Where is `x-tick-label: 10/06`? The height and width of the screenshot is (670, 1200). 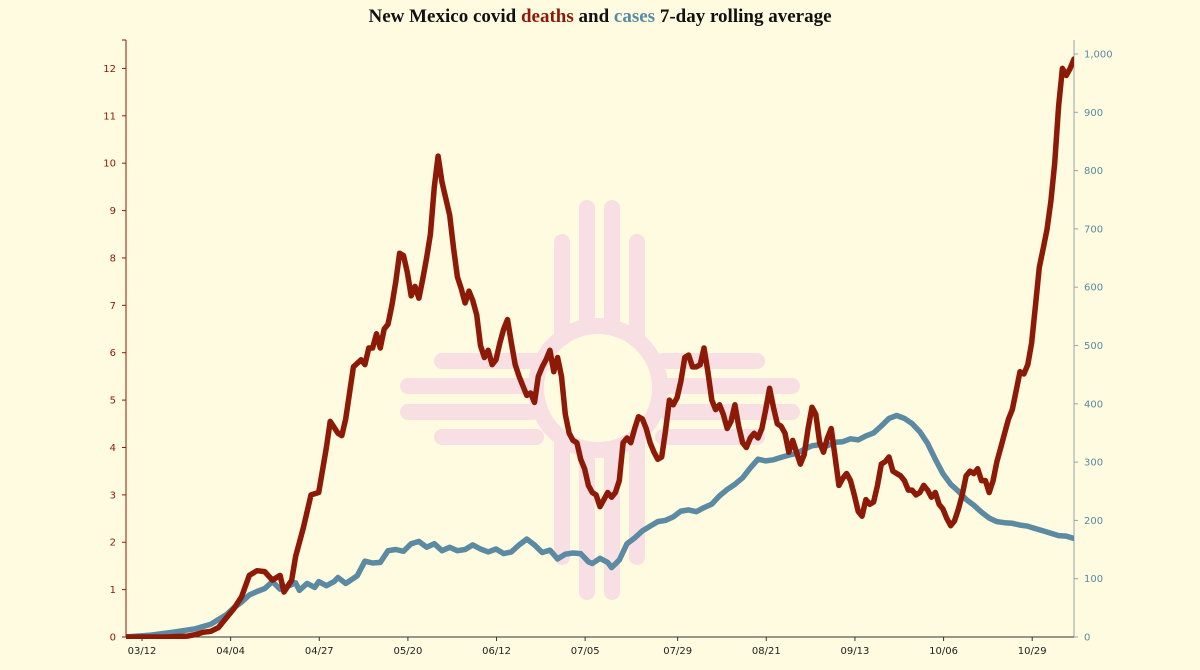 x-tick-label: 10/06 is located at coordinates (943, 651).